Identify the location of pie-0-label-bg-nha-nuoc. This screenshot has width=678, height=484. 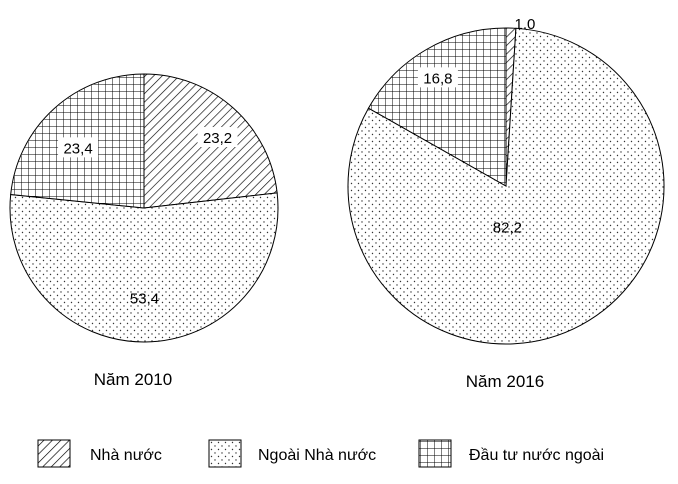
(217, 137).